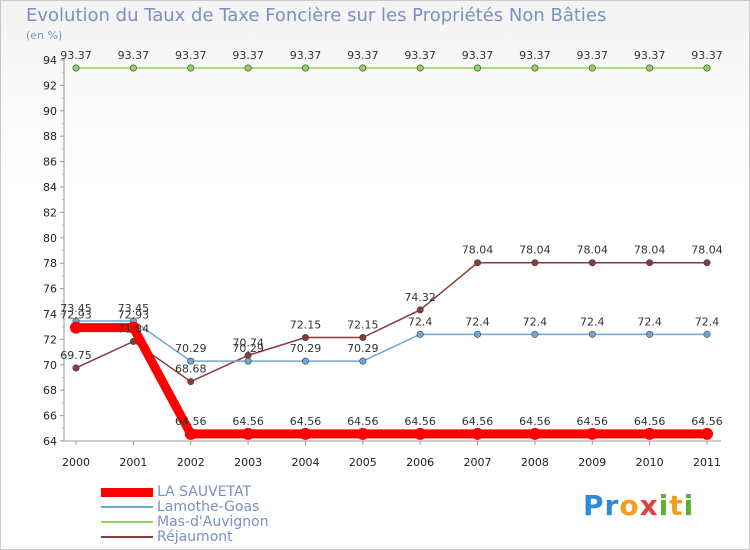 The height and width of the screenshot is (550, 750). What do you see at coordinates (363, 324) in the screenshot?
I see `data-label: 72.15` at bounding box center [363, 324].